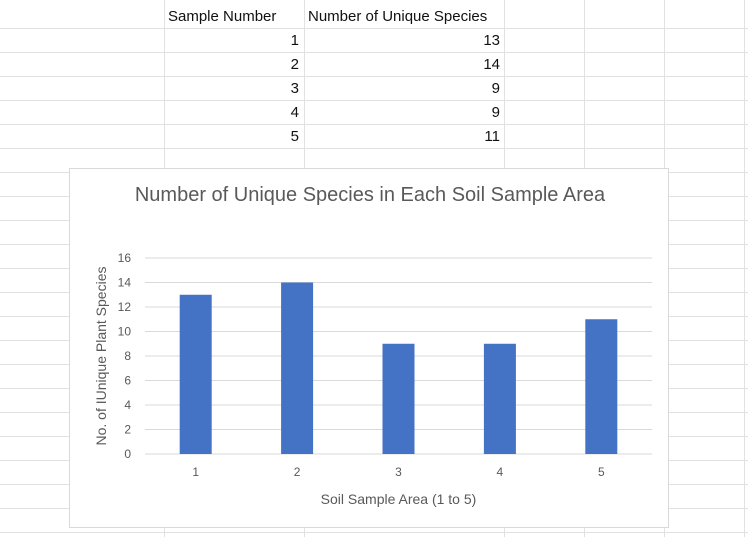 Image resolution: width=748 pixels, height=537 pixels. Describe the element at coordinates (125, 307) in the screenshot. I see `y-tick-label: 12` at that location.